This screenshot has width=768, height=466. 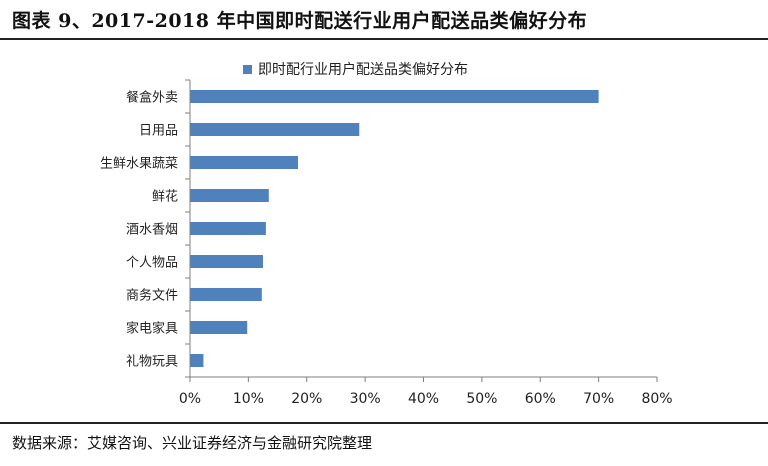 What do you see at coordinates (365, 399) in the screenshot?
I see `x-tick-label: 30%` at bounding box center [365, 399].